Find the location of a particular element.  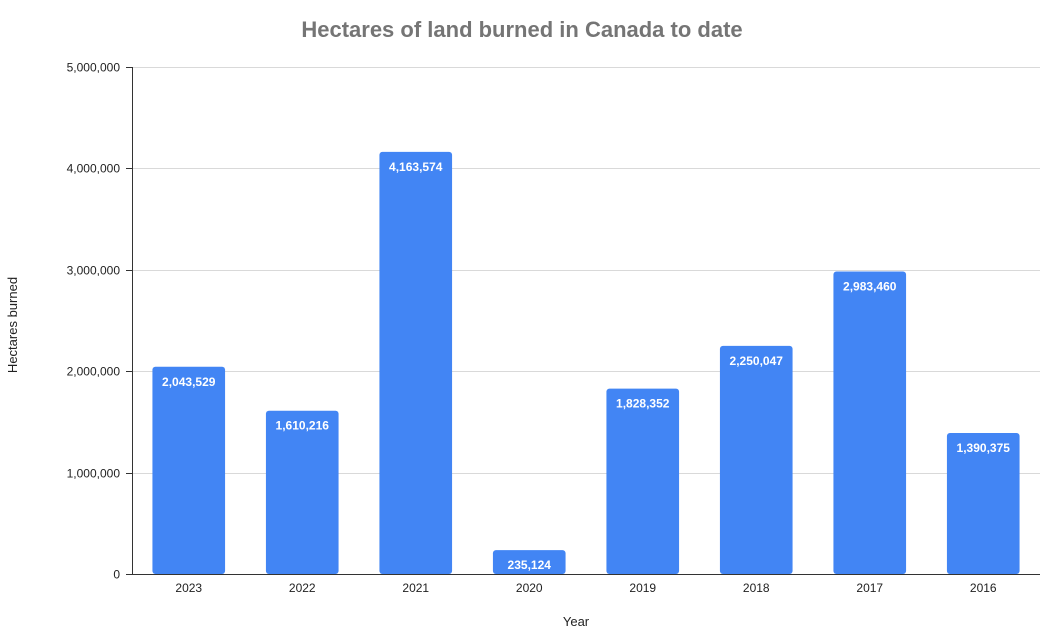

data-label-2016: 1,390,375 is located at coordinates (984, 448).